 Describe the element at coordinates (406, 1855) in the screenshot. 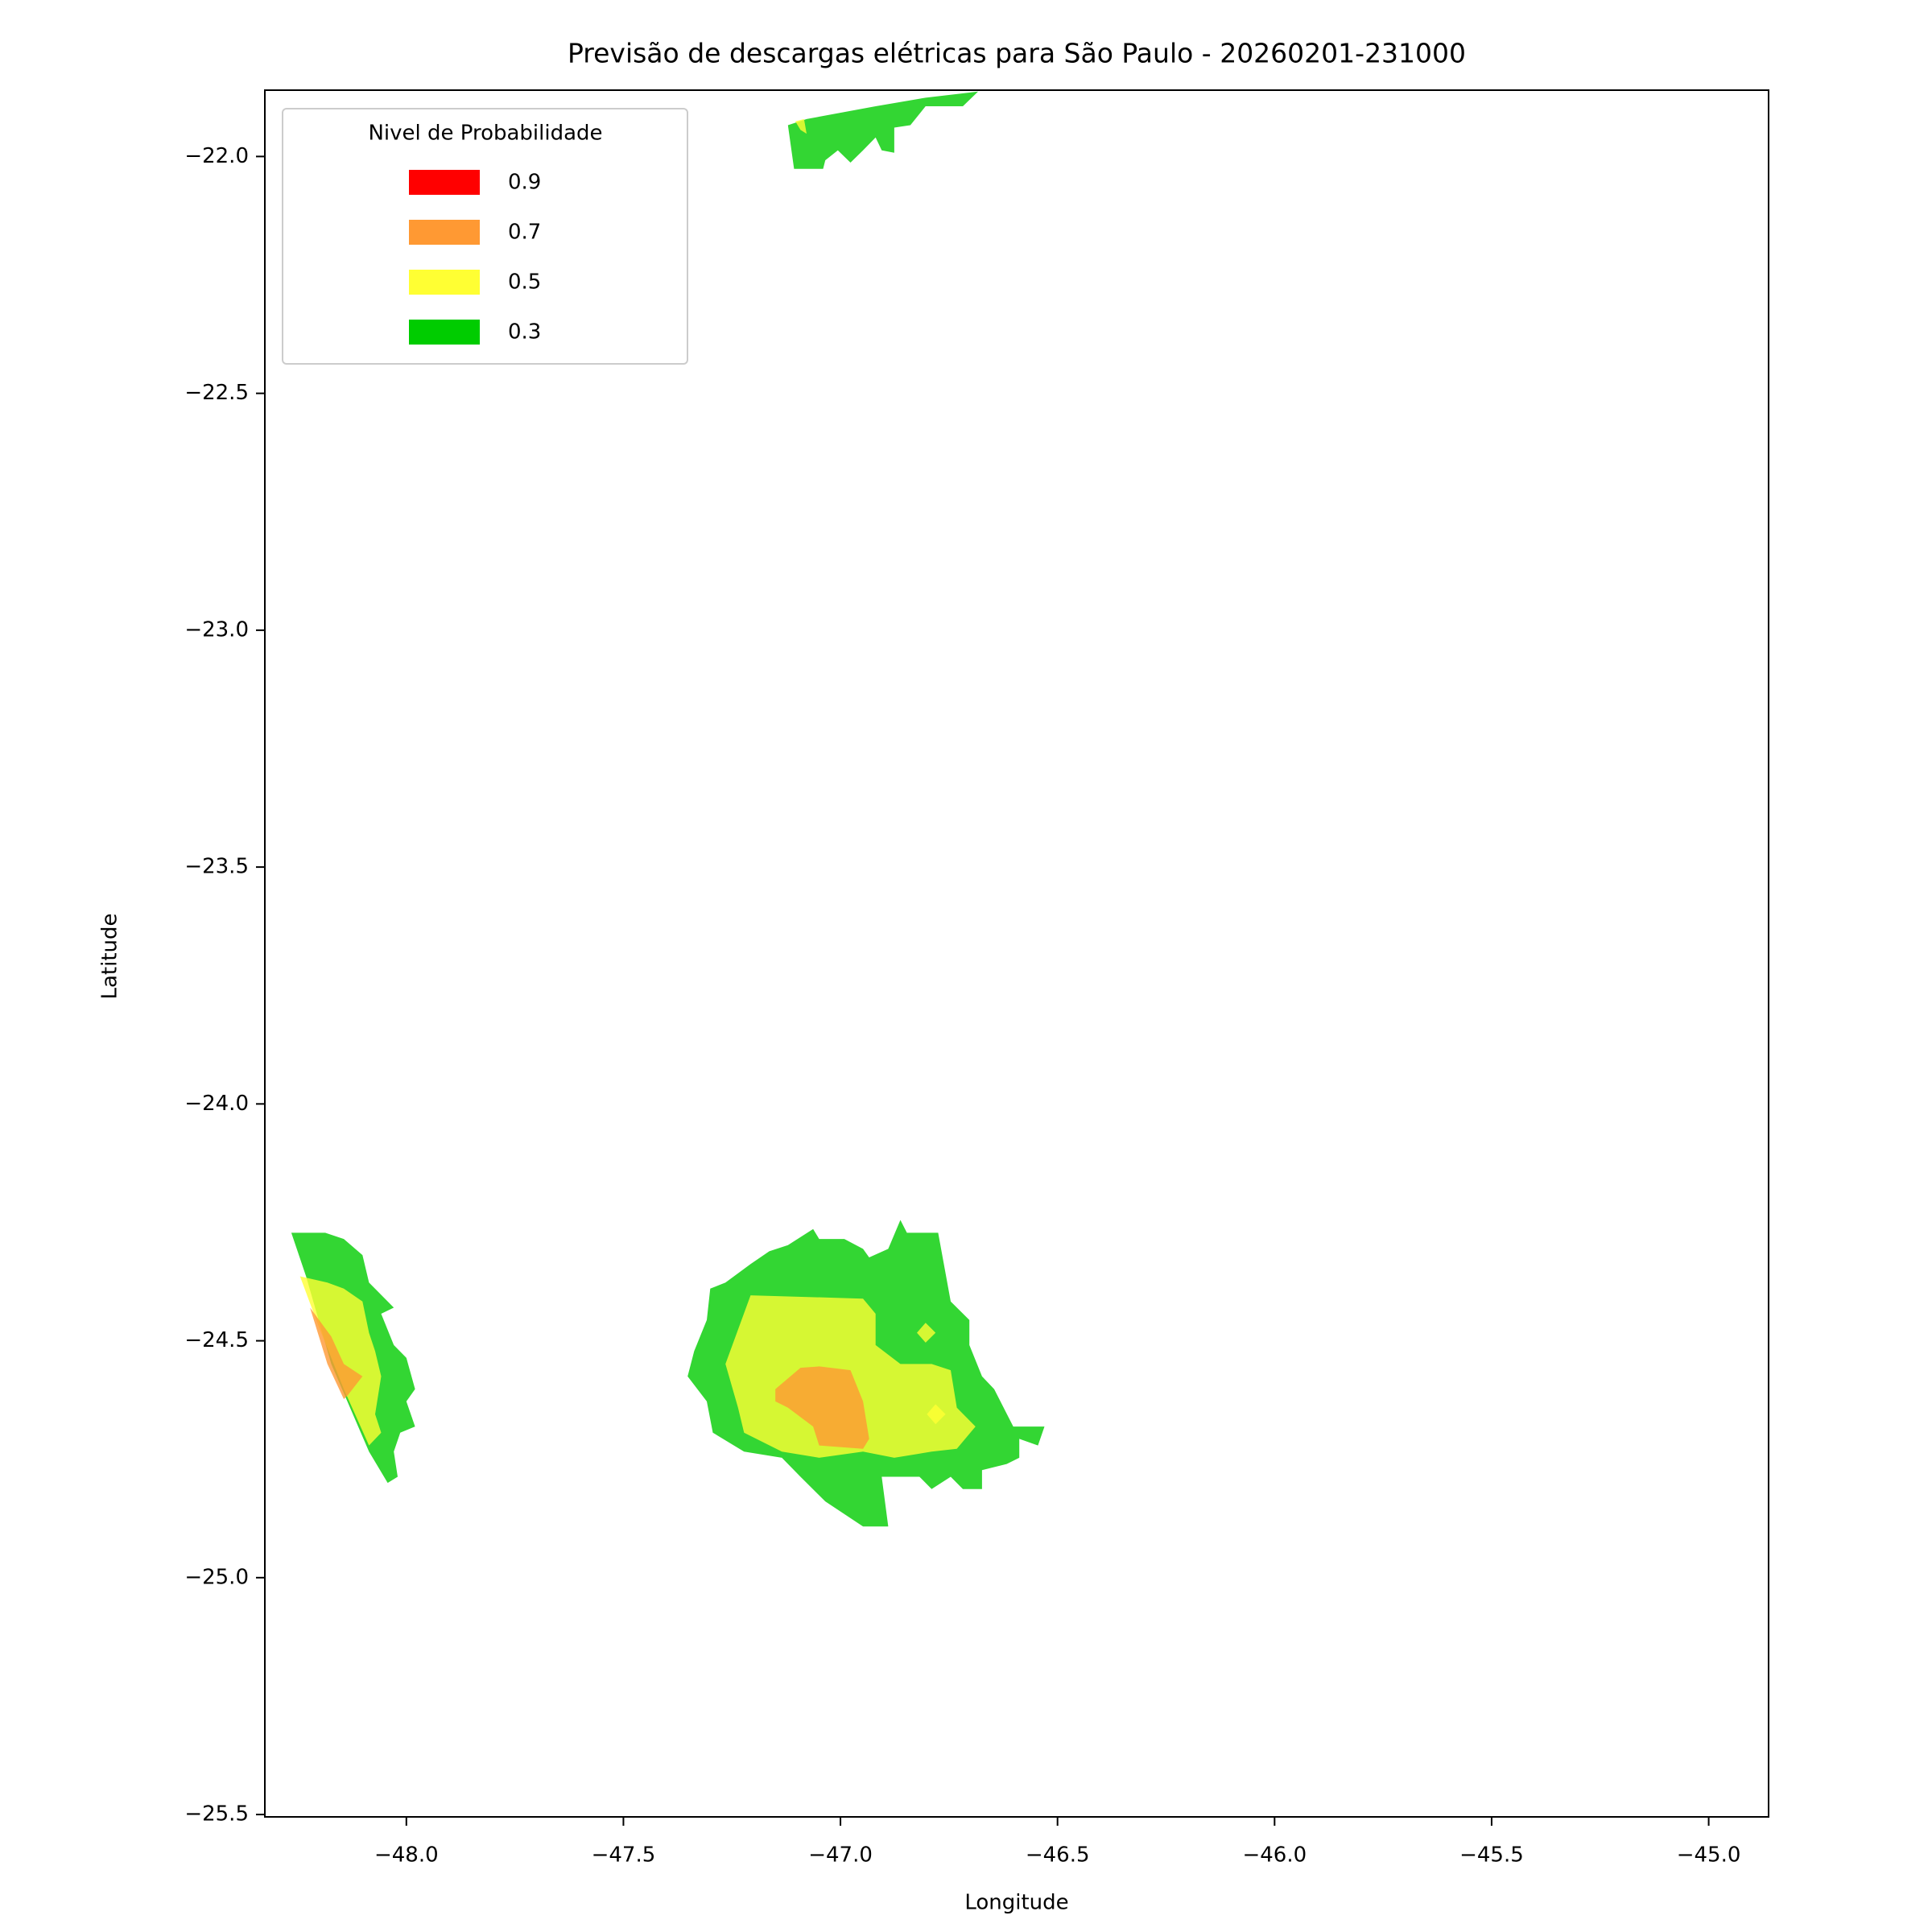

I see `x-tick-label: −48.0` at that location.